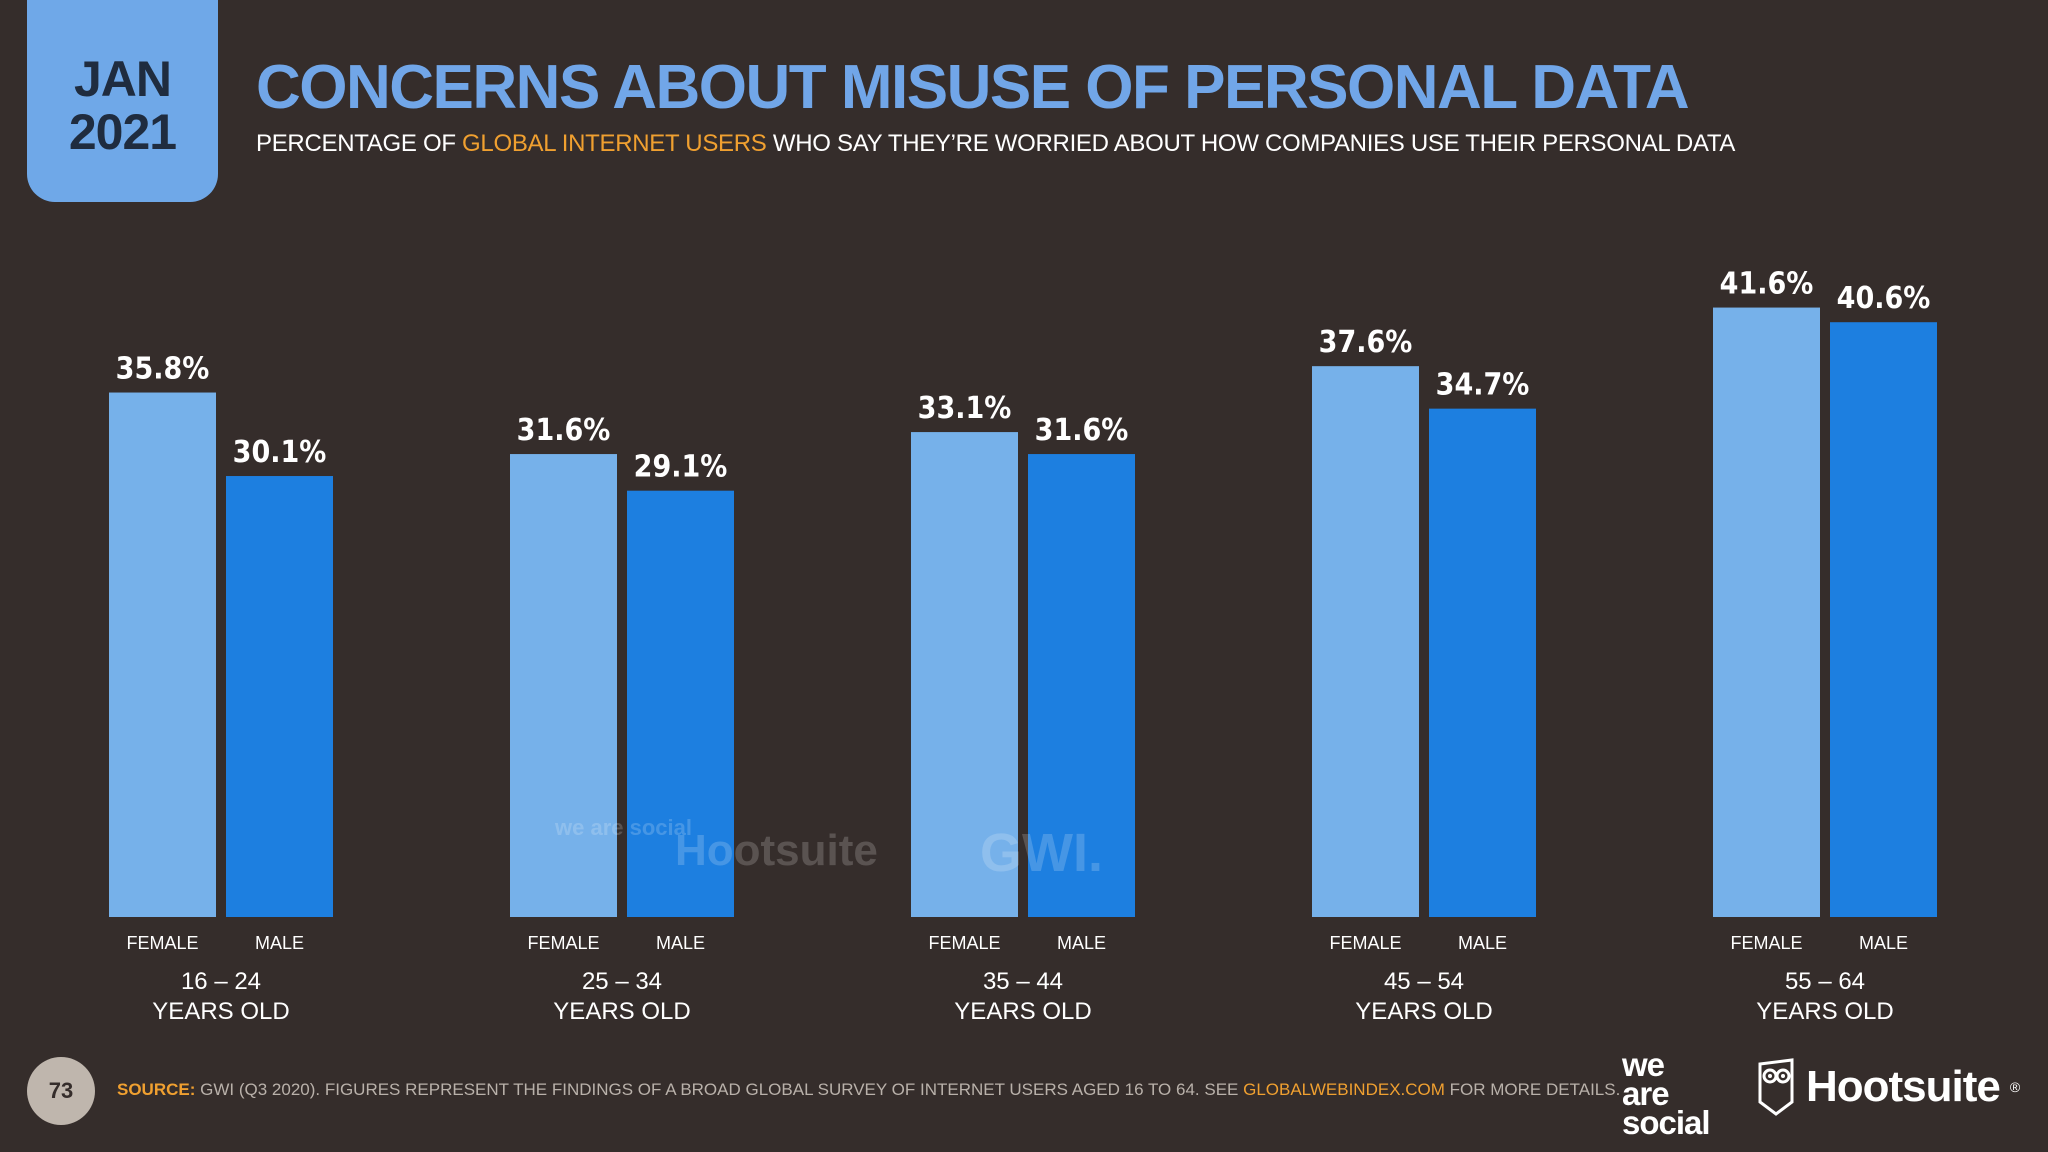 This screenshot has width=2048, height=1152. Describe the element at coordinates (1041, 853) in the screenshot. I see `watermark-gwi: GWI.` at that location.